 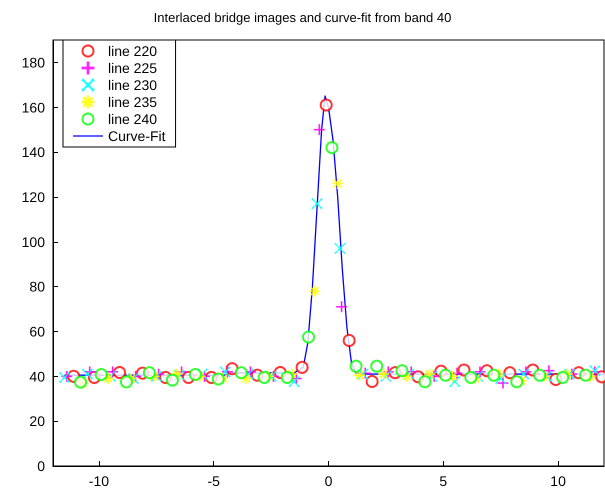 What do you see at coordinates (34, 242) in the screenshot?
I see `y-tick-label: 100` at bounding box center [34, 242].